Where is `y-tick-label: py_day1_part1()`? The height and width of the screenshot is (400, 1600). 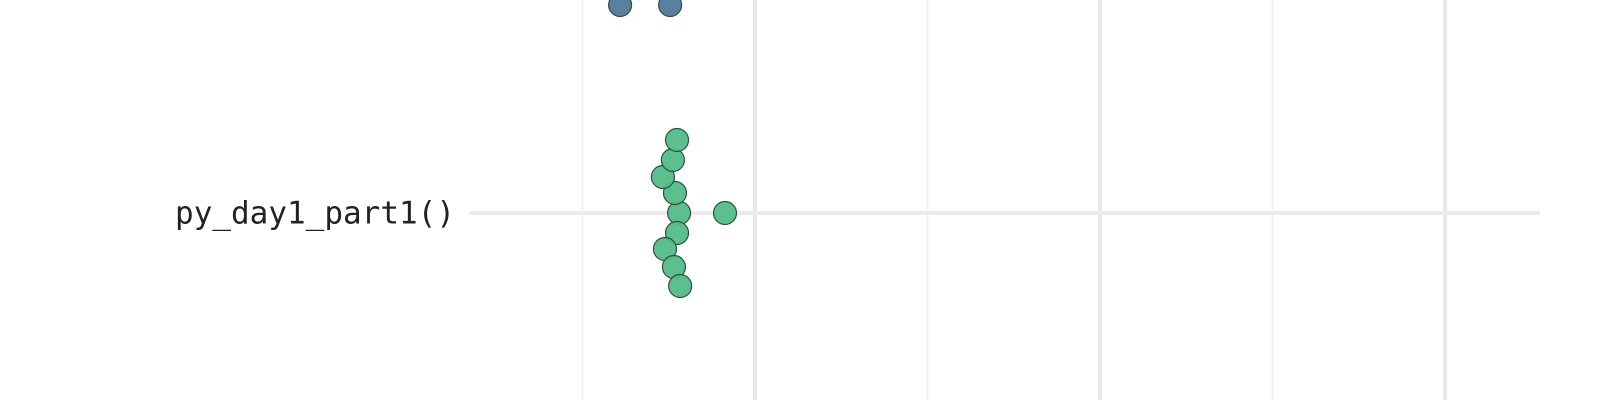
y-tick-label: py_day1_part1() is located at coordinates (315, 214).